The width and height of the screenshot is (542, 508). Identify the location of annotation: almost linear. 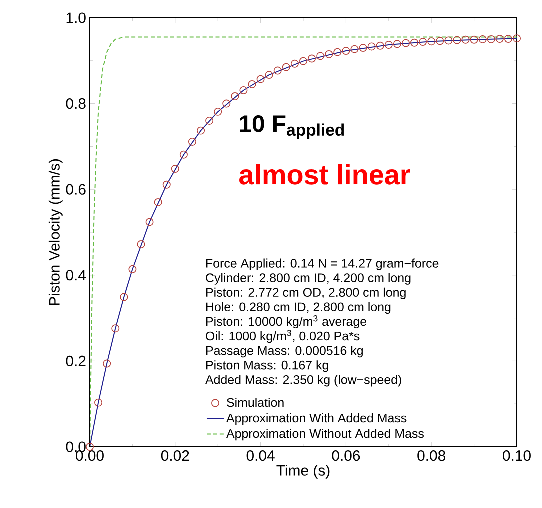
(325, 174).